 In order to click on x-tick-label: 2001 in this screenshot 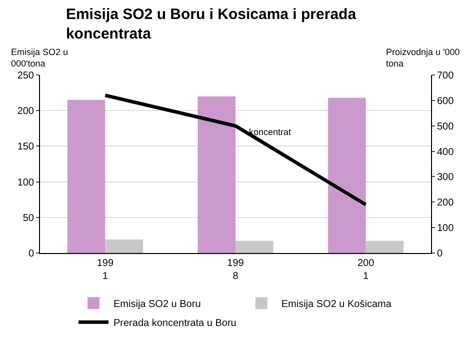, I will do `click(366, 270)`.